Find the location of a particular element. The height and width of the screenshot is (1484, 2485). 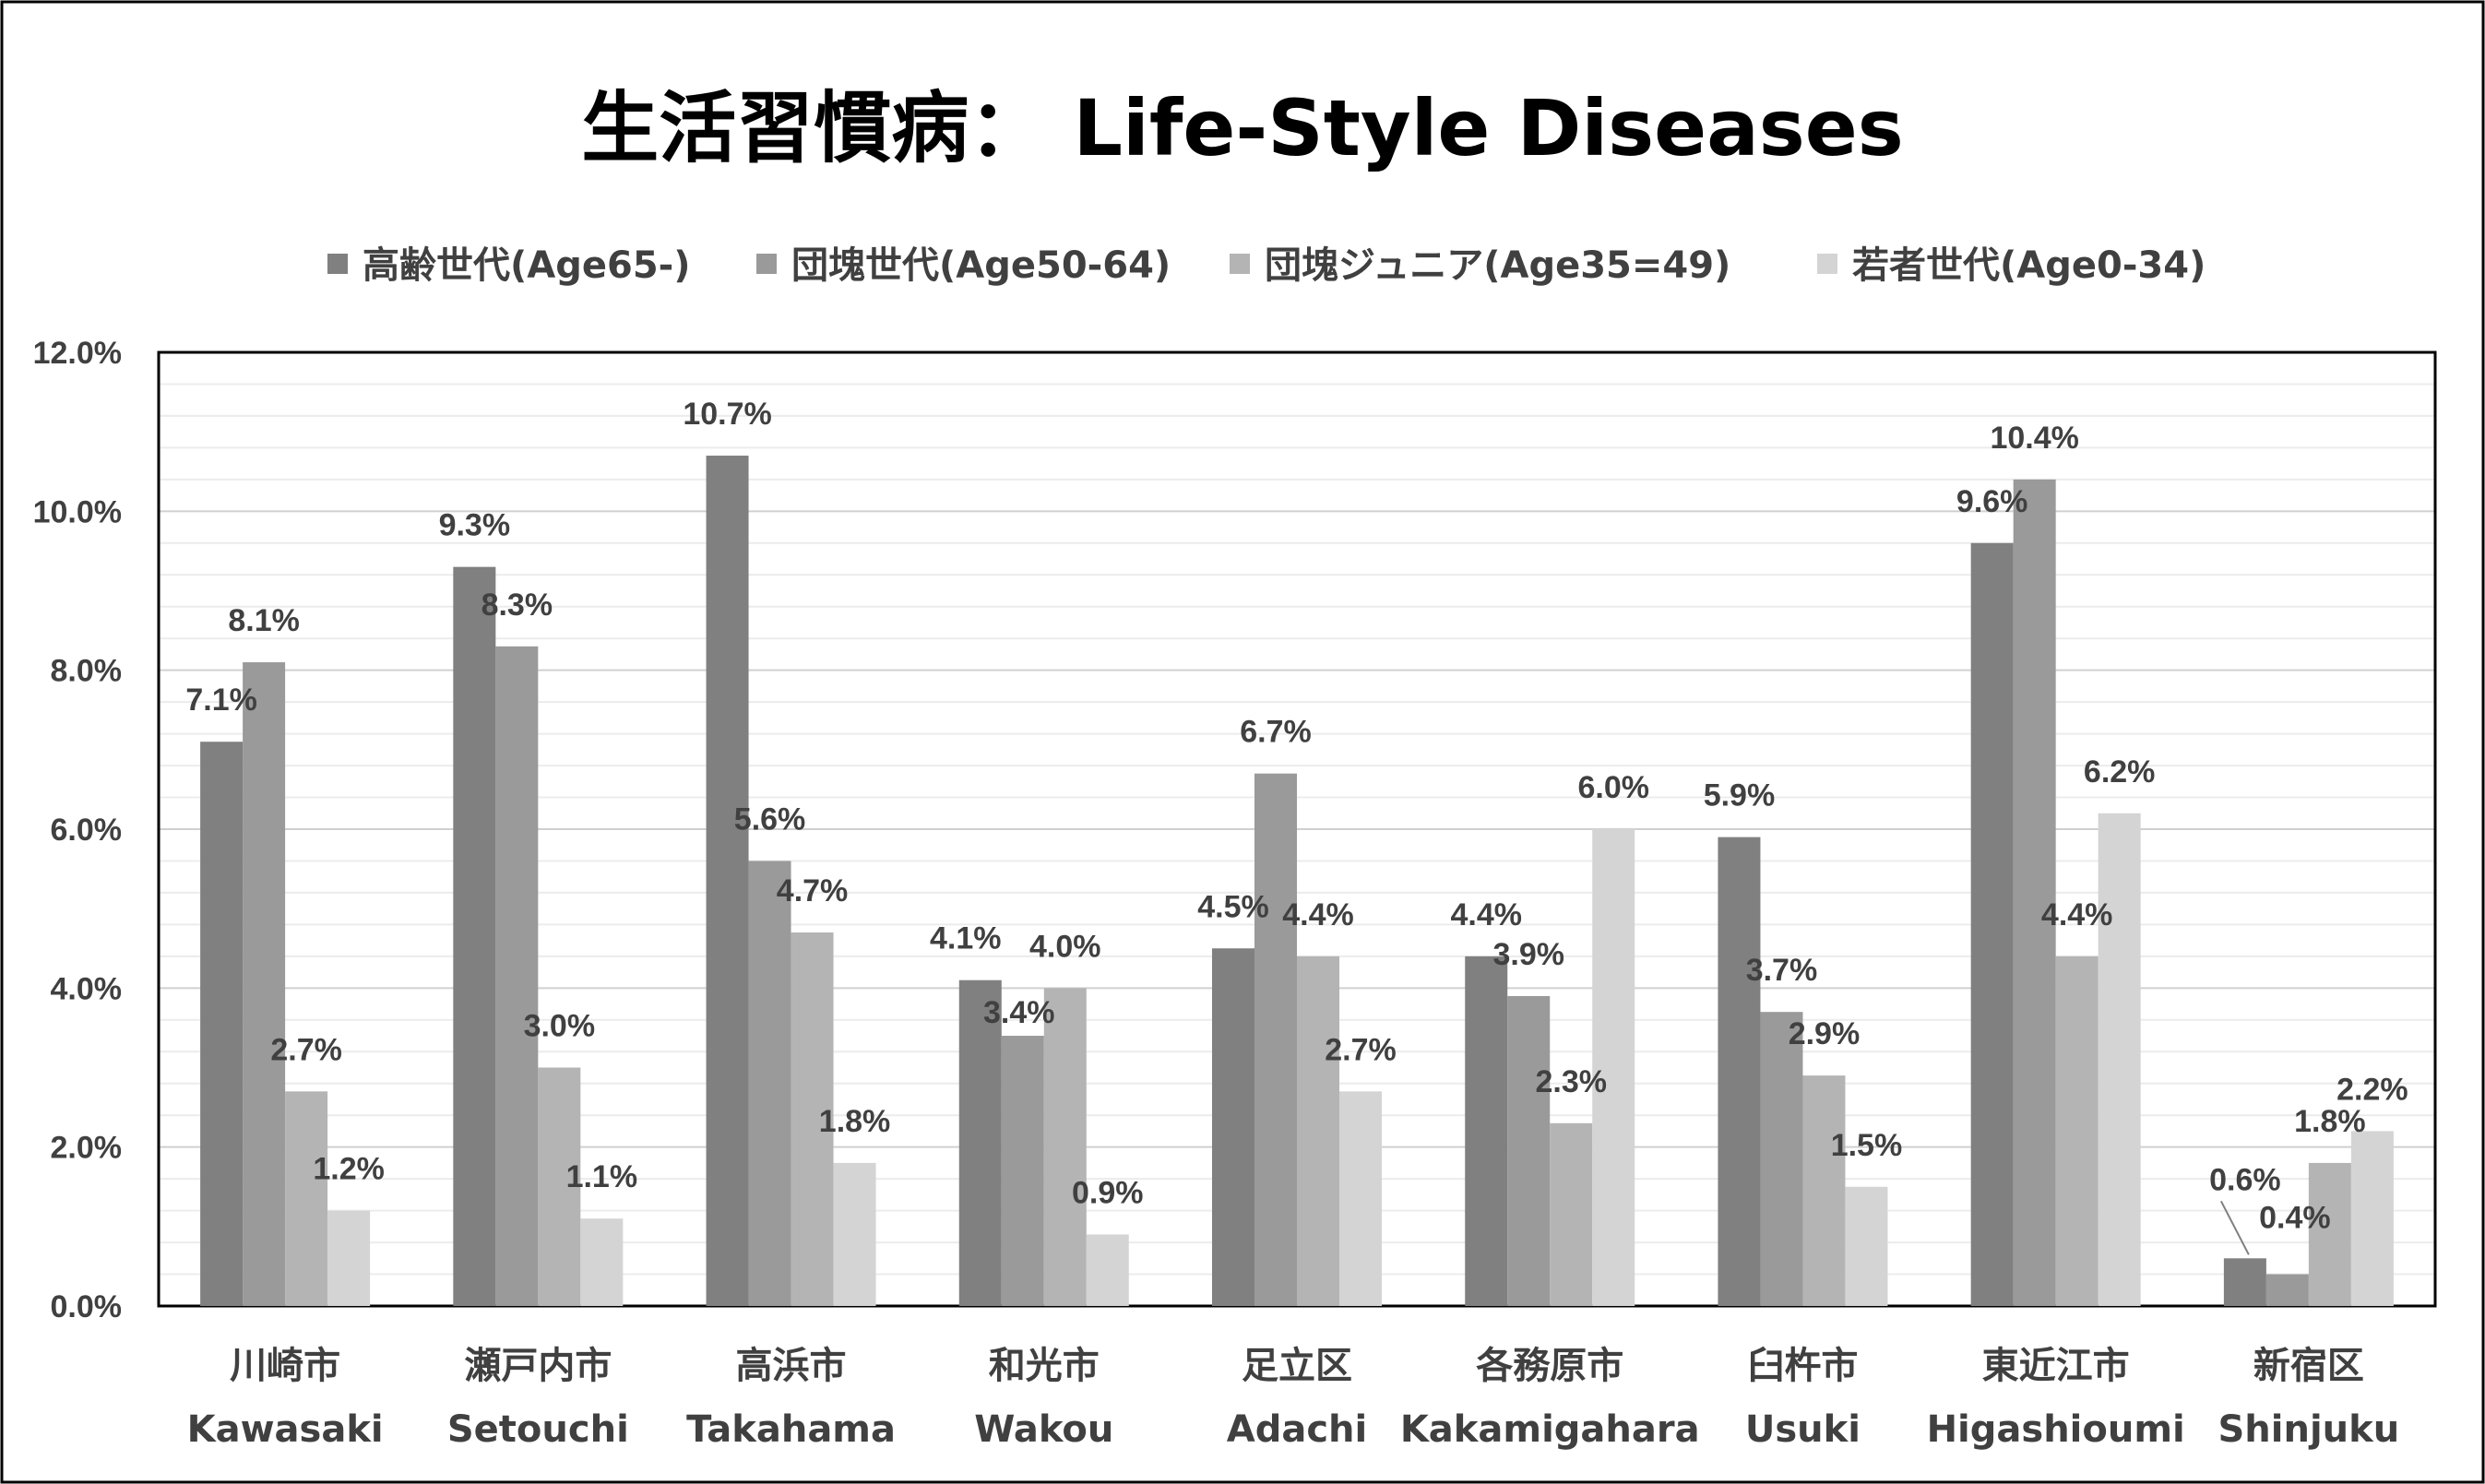

data-label: 8.1% is located at coordinates (264, 620).